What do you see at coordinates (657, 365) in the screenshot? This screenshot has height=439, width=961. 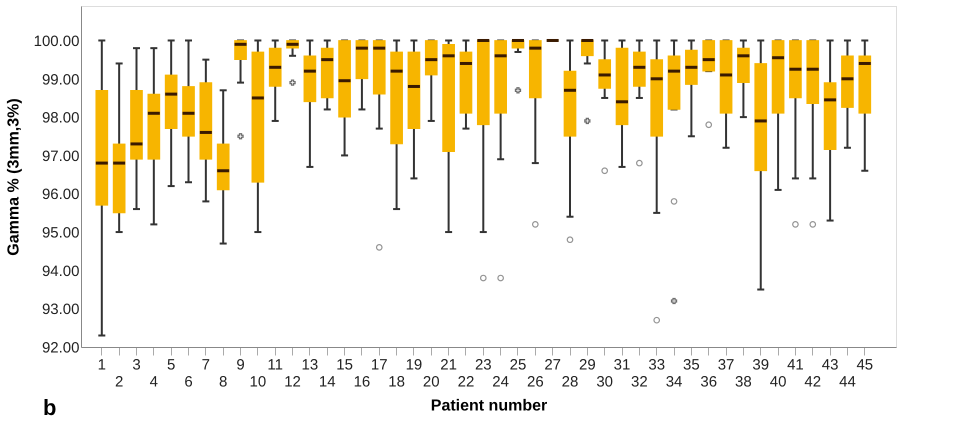 I see `x-tick-label: 33` at bounding box center [657, 365].